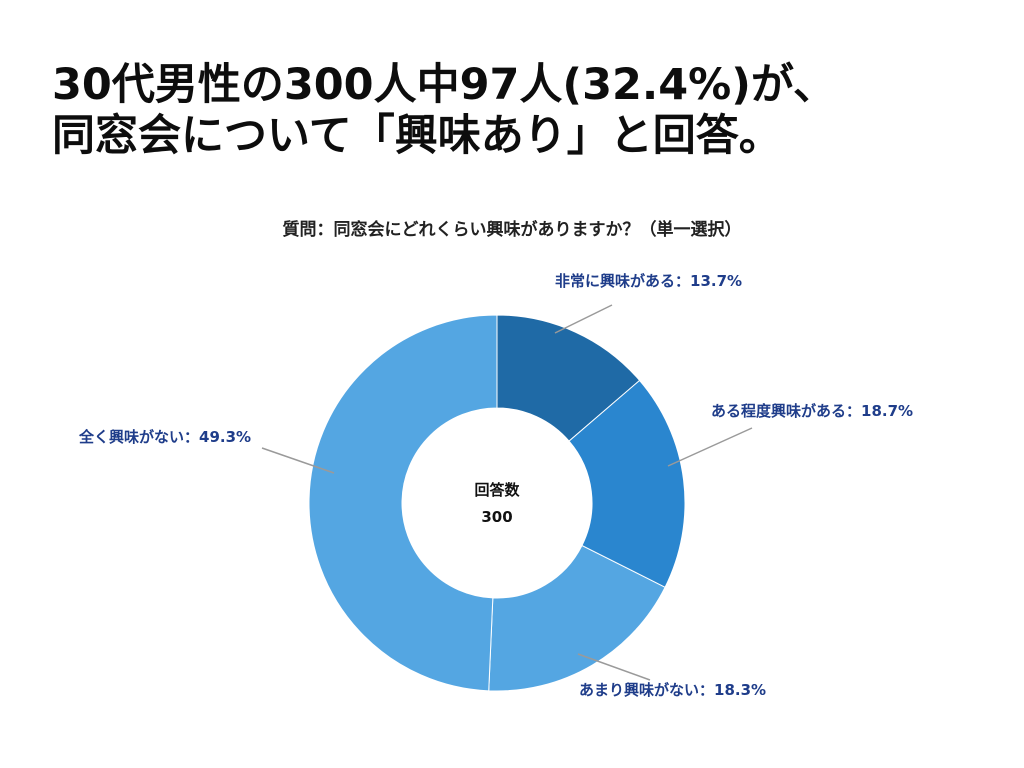 This screenshot has height=768, width=1024. Describe the element at coordinates (496, 517) in the screenshot. I see `center-value: 300` at that location.